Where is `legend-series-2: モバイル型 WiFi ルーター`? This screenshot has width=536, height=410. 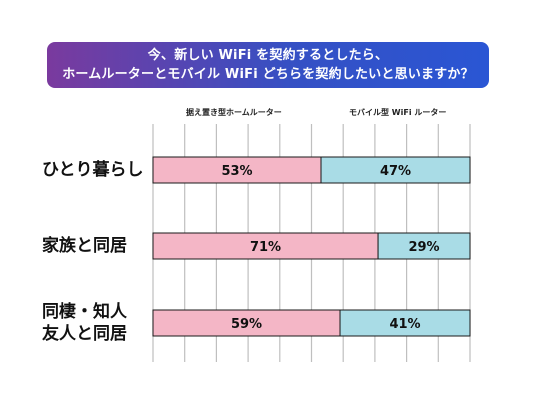
legend-series-2: モバイル型 WiFi ルーター is located at coordinates (398, 112).